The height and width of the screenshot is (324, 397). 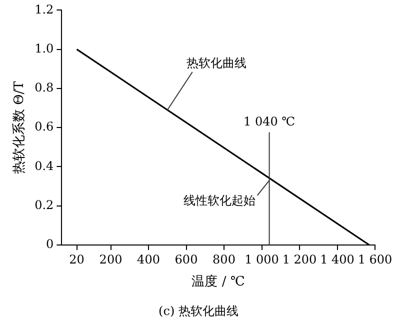 What do you see at coordinates (198, 311) in the screenshot?
I see `text: (c) 热软化曲线` at bounding box center [198, 311].